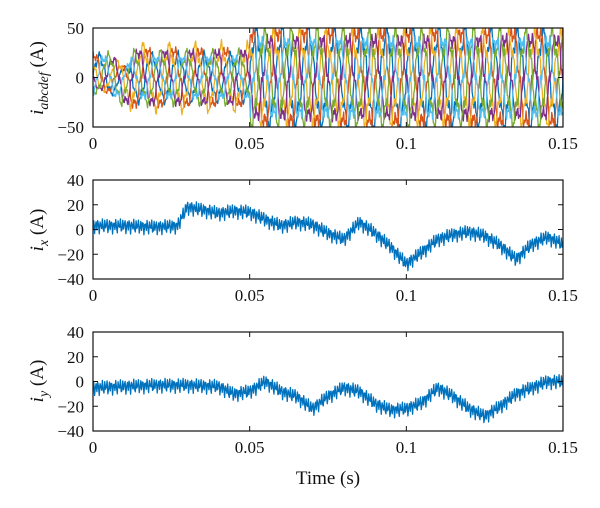 The image size is (600, 508). I want to click on x-tick-label-ix: 0.15, so click(563, 295).